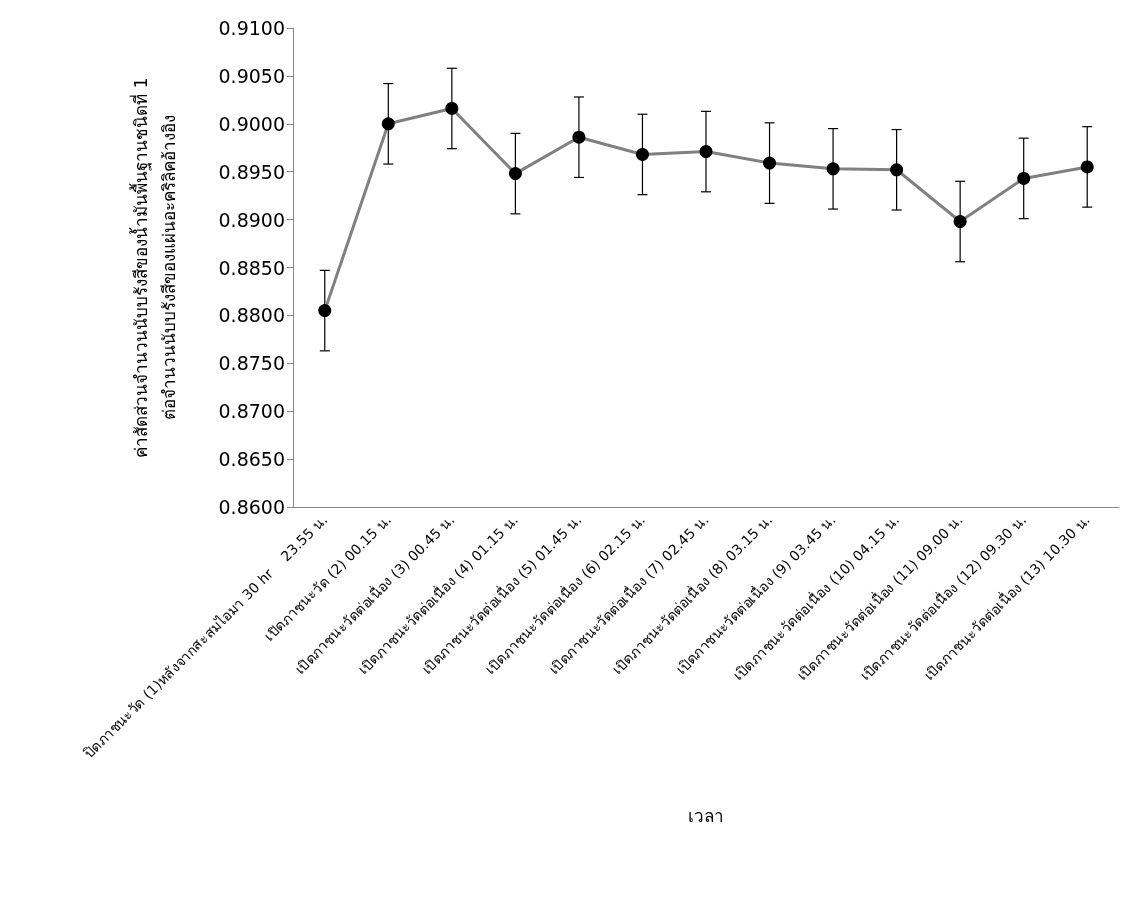 This screenshot has height=914, width=1141. I want to click on y-axis-title: ค่าสัดส่วนจำนวนนับบรังสีของน้ำมันพื้นฐานชนิดที่ 1 ต่อจำนวนนับบรังสีของแผ่นอะคริลิคอ้างอิง, so click(154, 267).